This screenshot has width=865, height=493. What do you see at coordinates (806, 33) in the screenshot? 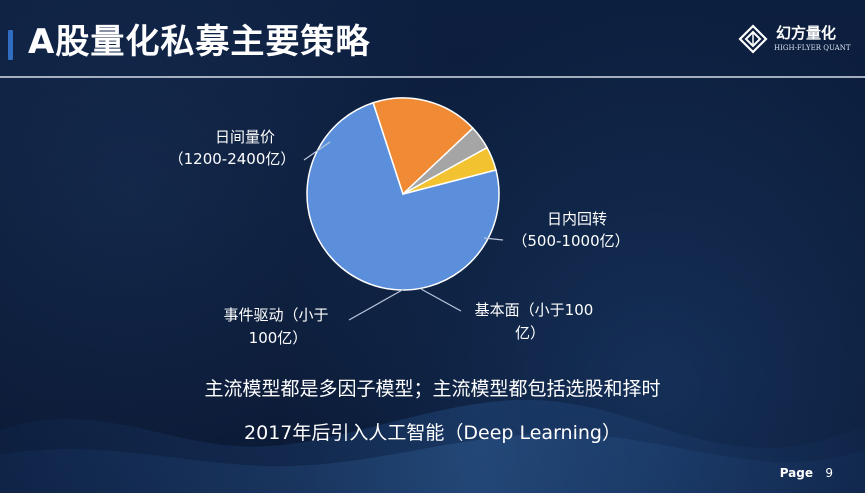
I see `logo-chinese-text: 幻方量化` at bounding box center [806, 33].